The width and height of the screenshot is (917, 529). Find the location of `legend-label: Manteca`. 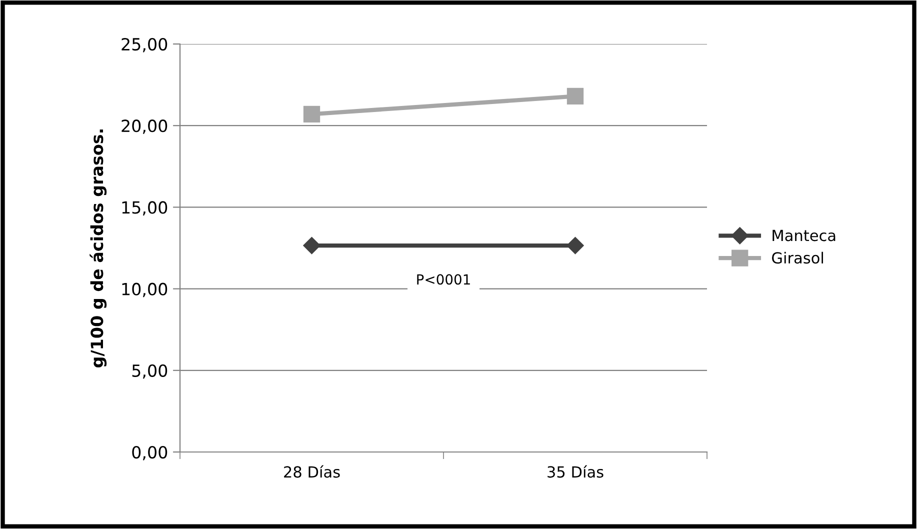

legend-label: Manteca is located at coordinates (804, 236).